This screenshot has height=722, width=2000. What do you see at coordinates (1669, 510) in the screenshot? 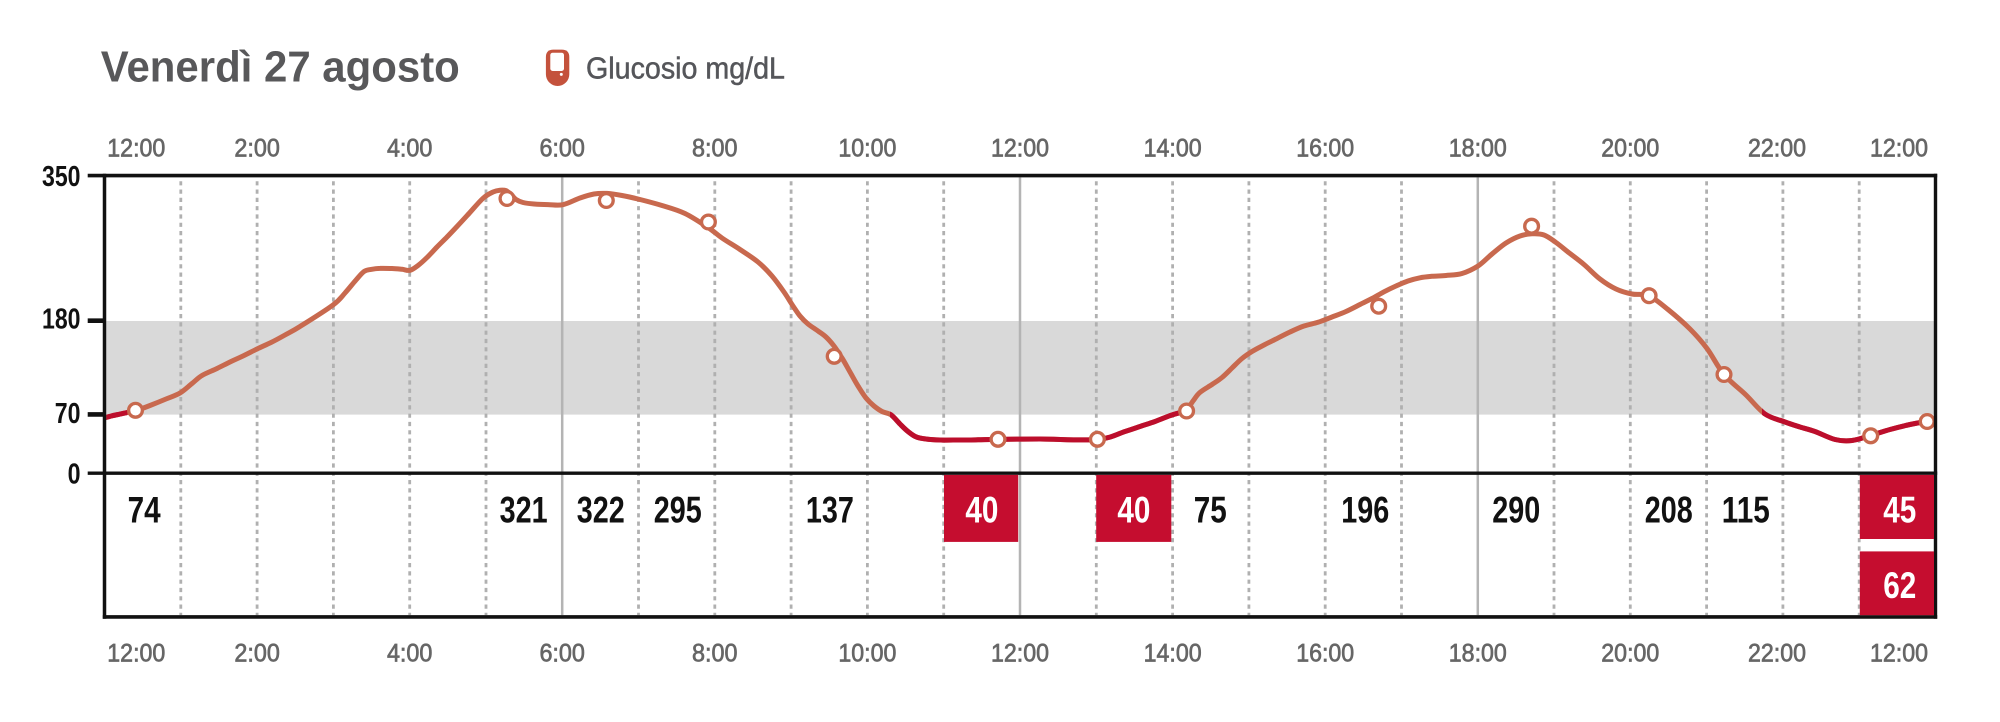
I see `svg-text: 208` at bounding box center [1669, 510].